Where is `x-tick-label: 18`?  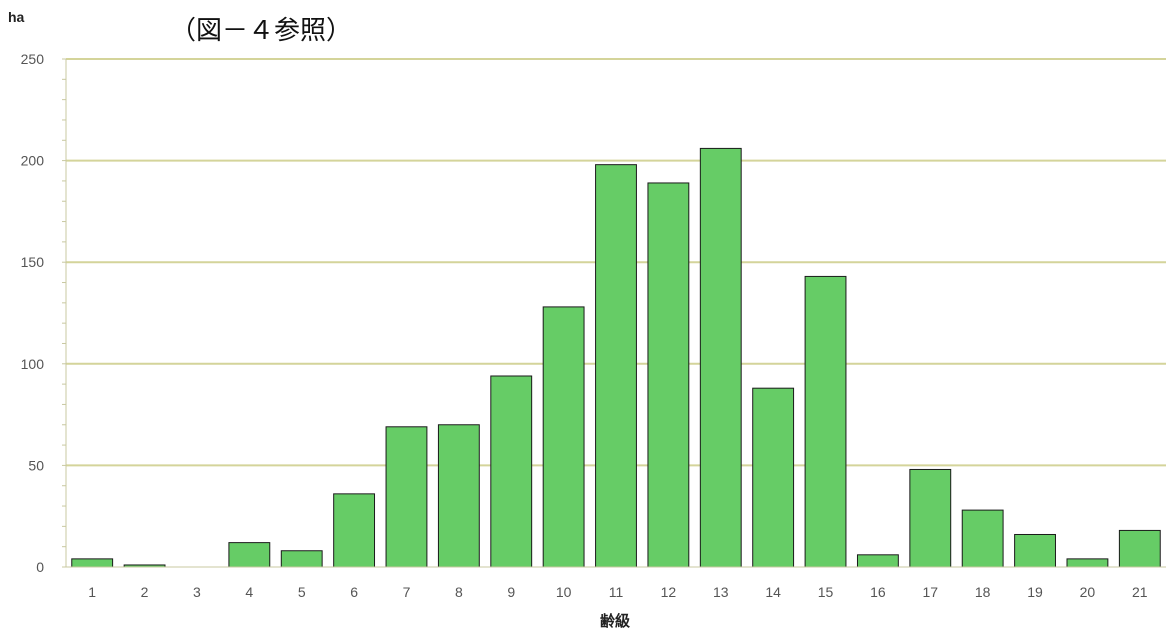
x-tick-label: 18 is located at coordinates (983, 592).